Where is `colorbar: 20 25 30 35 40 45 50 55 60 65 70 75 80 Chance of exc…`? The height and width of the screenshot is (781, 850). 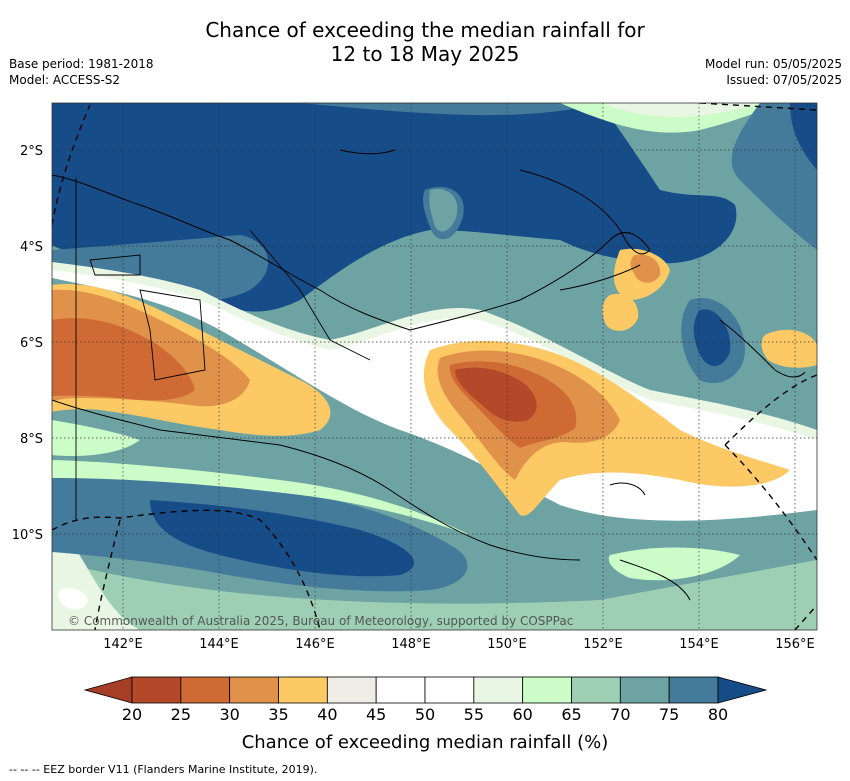 colorbar: 20 25 30 35 40 45 50 55 60 65 70 75 80 Chance of exc… is located at coordinates (425, 714).